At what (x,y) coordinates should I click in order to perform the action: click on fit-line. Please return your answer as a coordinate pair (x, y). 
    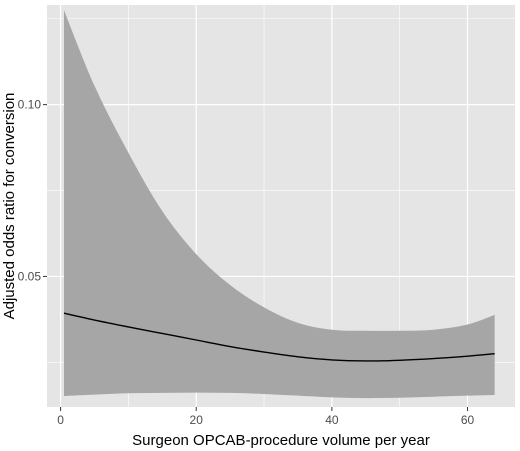
    Looking at the image, I should click on (279, 337).